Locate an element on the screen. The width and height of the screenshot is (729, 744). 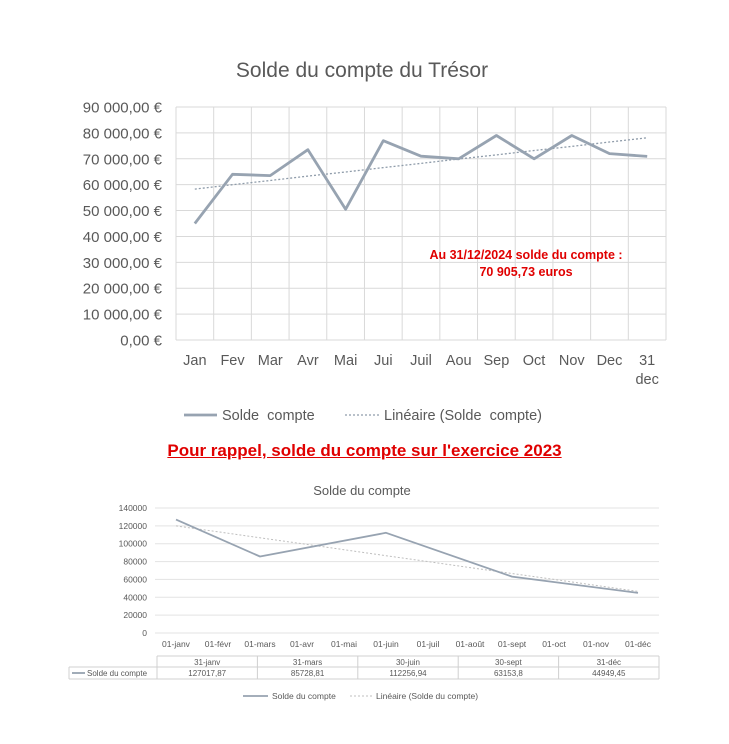
y-tick-label: 80 000,00 € is located at coordinates (123, 133).